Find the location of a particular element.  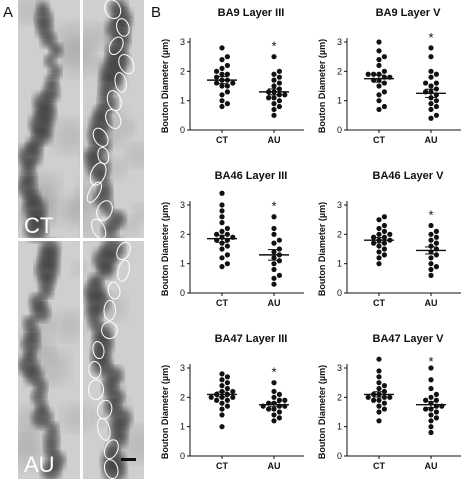

panel-a-letter: A is located at coordinates (8, 12).